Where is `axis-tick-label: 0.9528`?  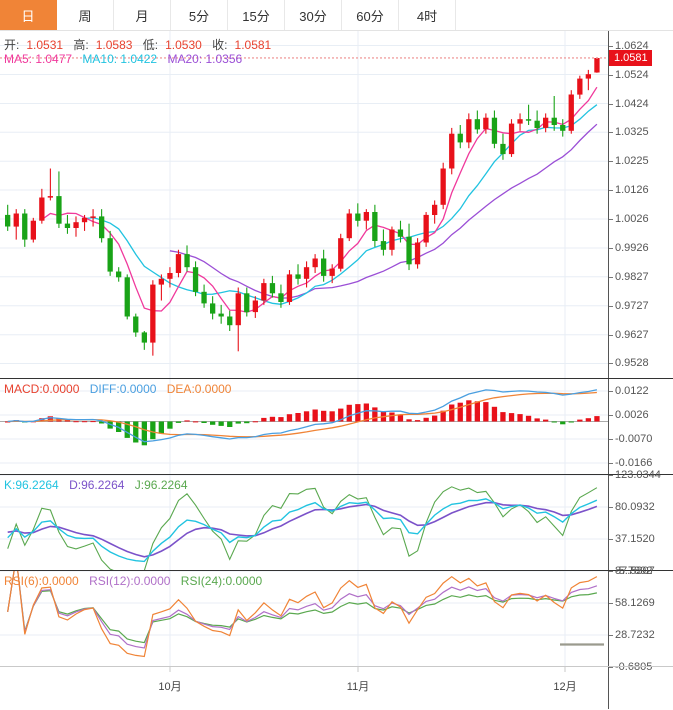 axis-tick-label: 0.9528 is located at coordinates (632, 363).